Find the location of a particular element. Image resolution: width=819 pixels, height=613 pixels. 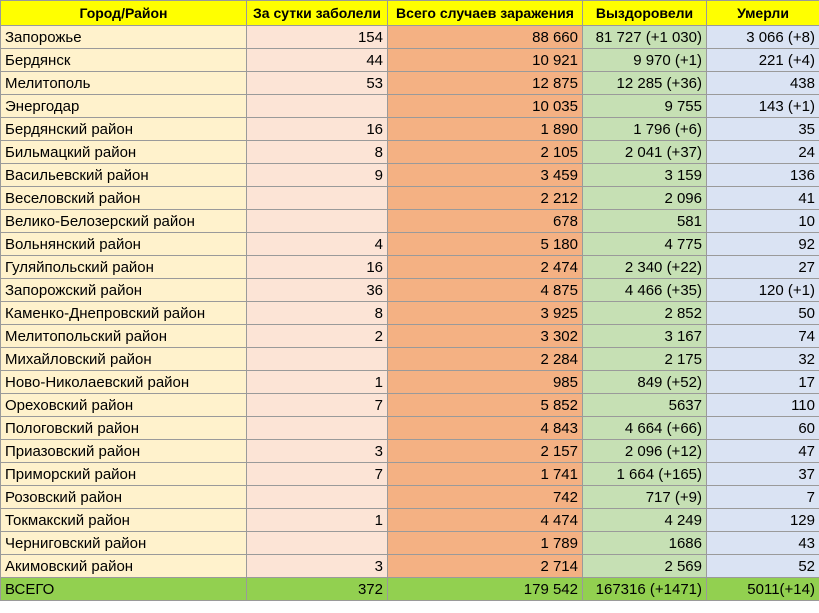

region-cell: Мелитополь is located at coordinates (123, 83).